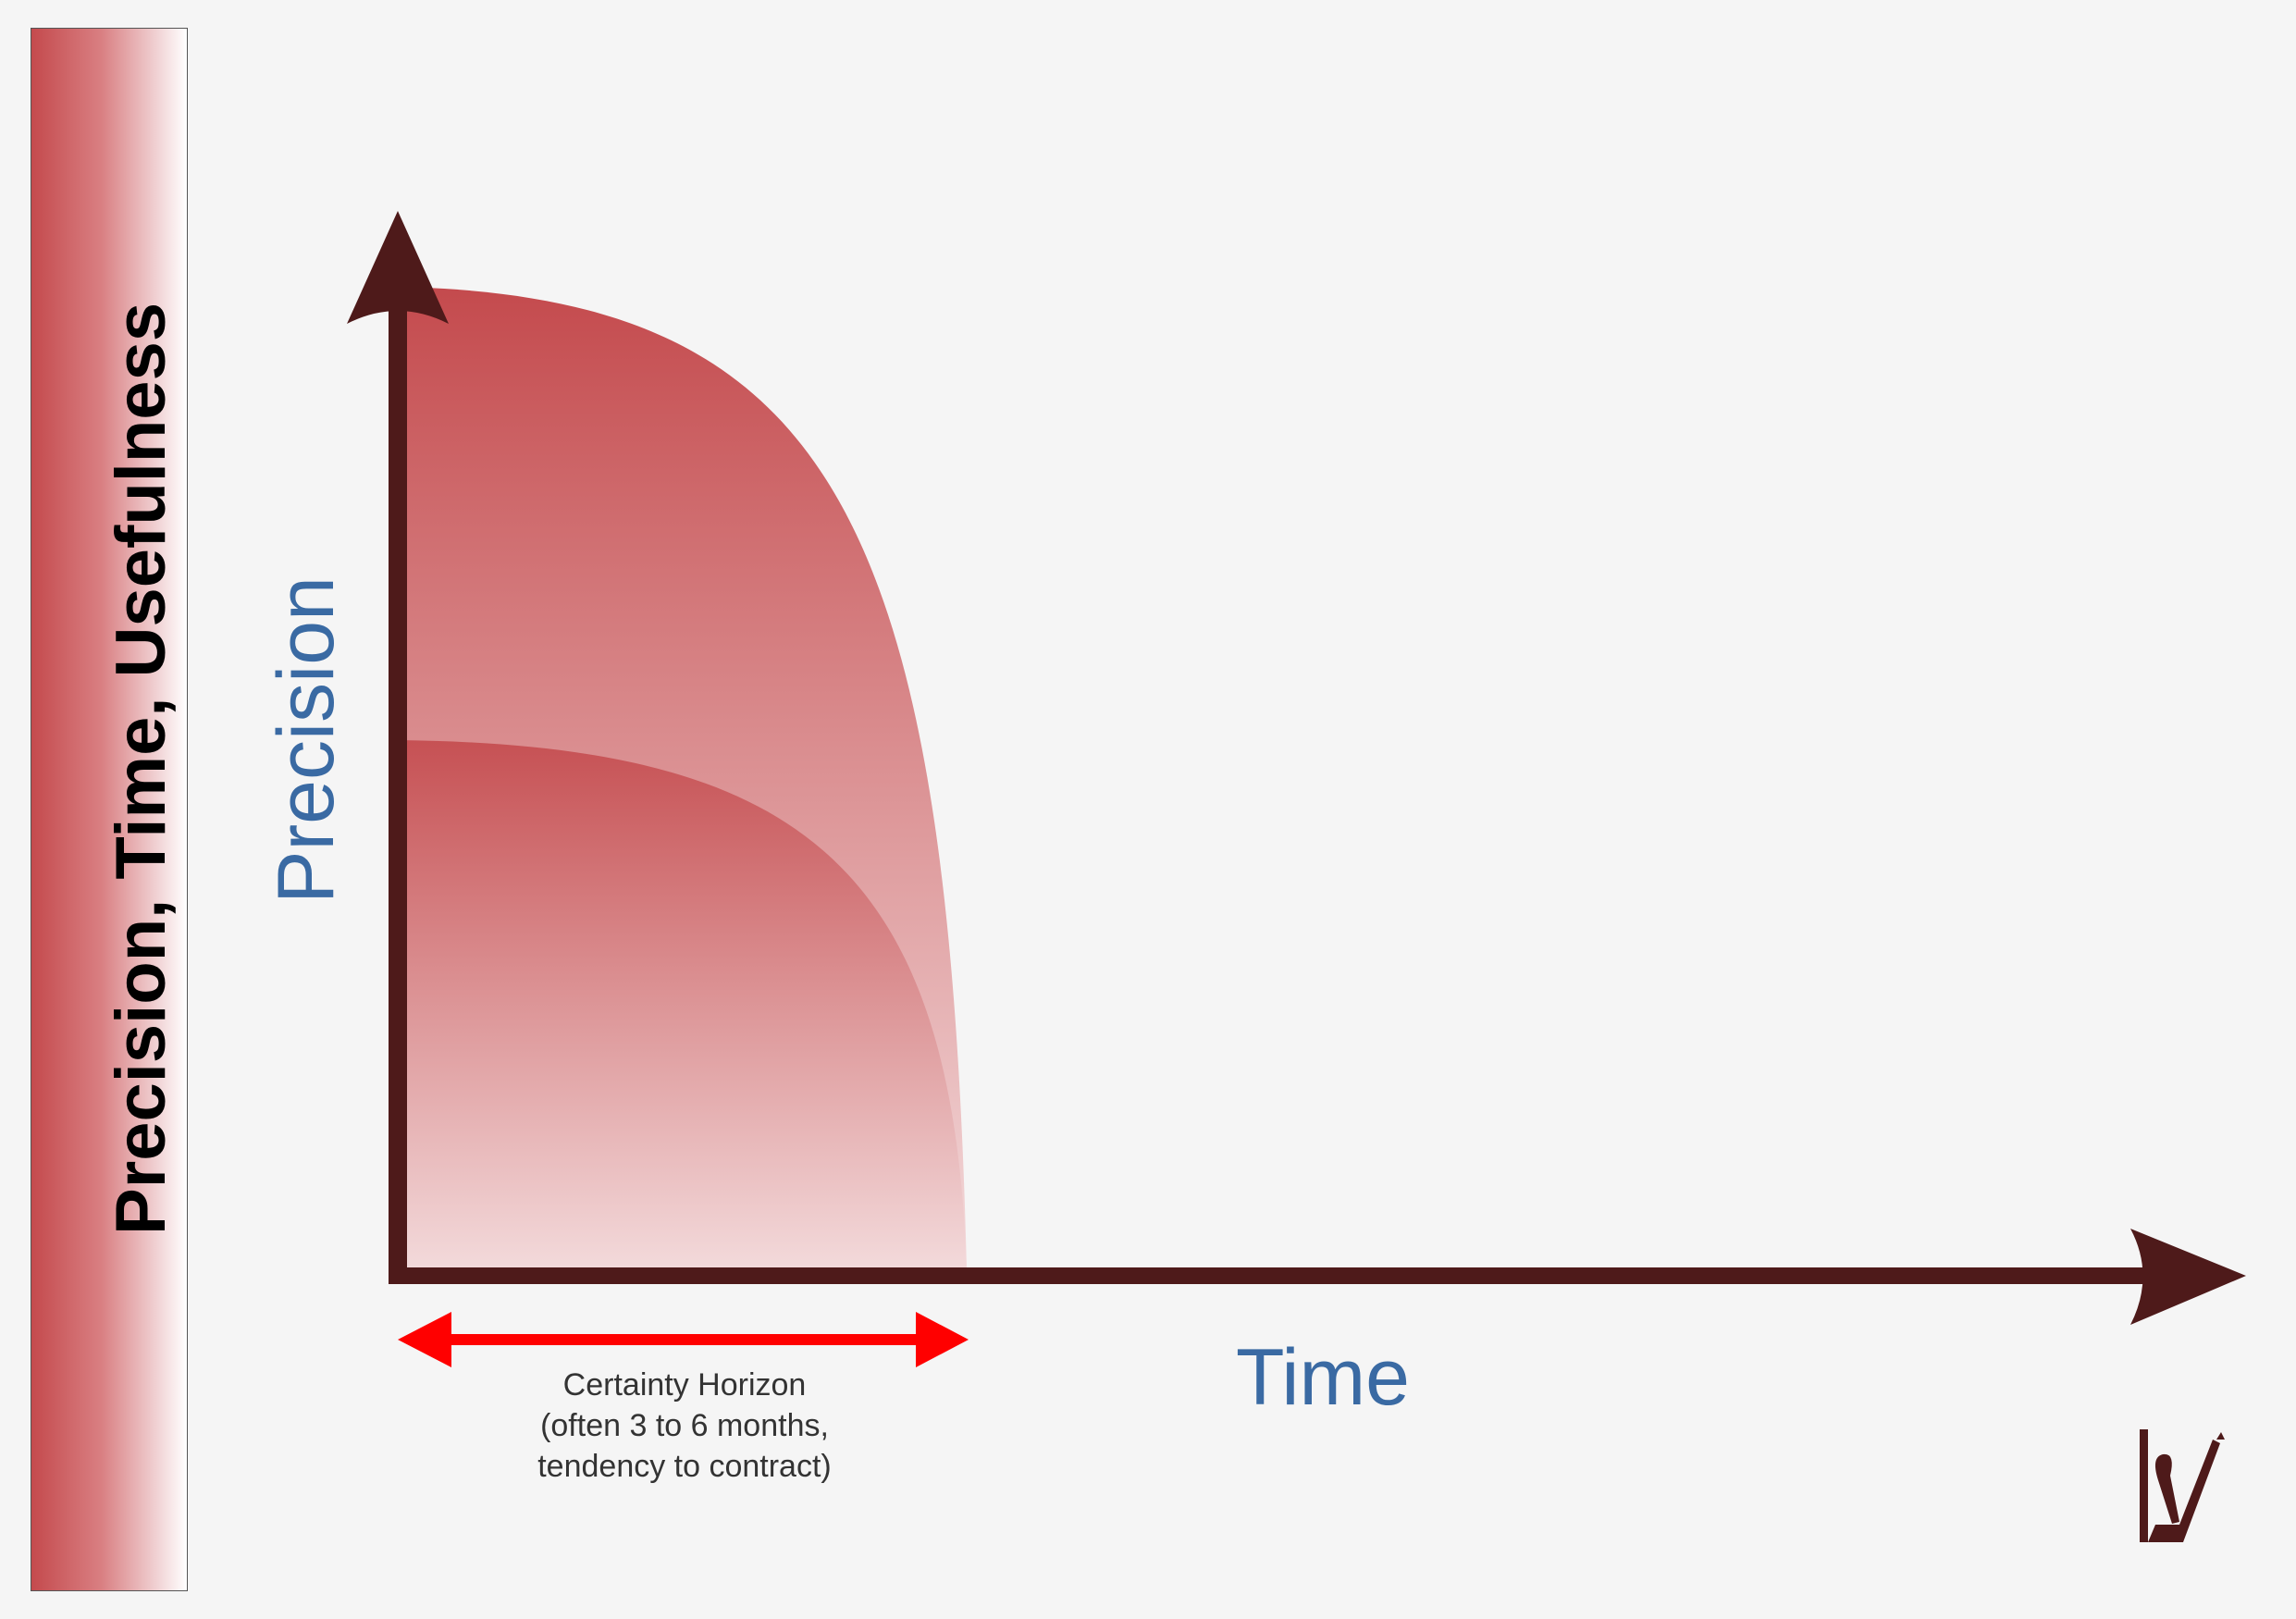 This screenshot has height=1619, width=2296. What do you see at coordinates (682, 1005) in the screenshot?
I see `inner-precision-area` at bounding box center [682, 1005].